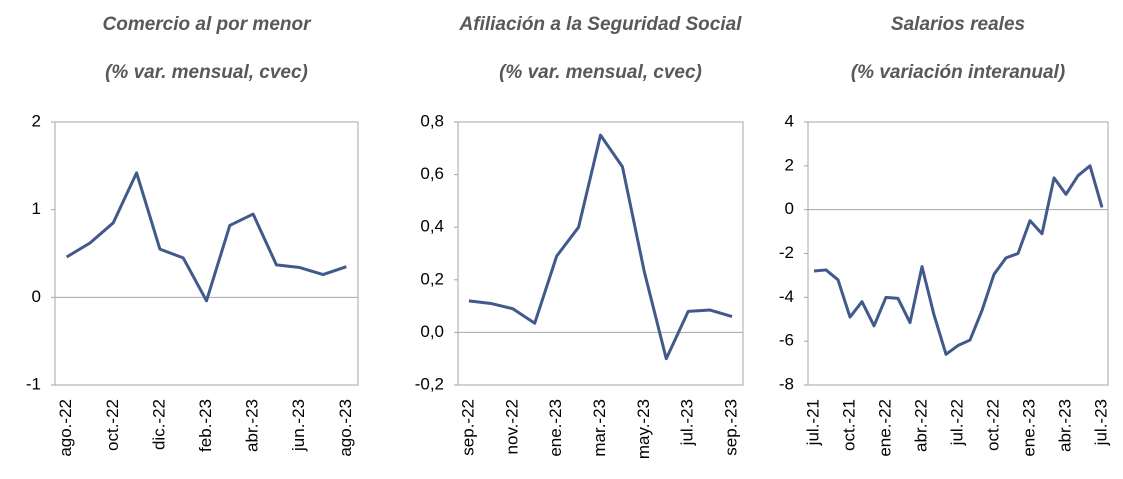 The width and height of the screenshot is (1123, 479). Describe the element at coordinates (345, 428) in the screenshot. I see `x-tick-label: ago.-23` at that location.